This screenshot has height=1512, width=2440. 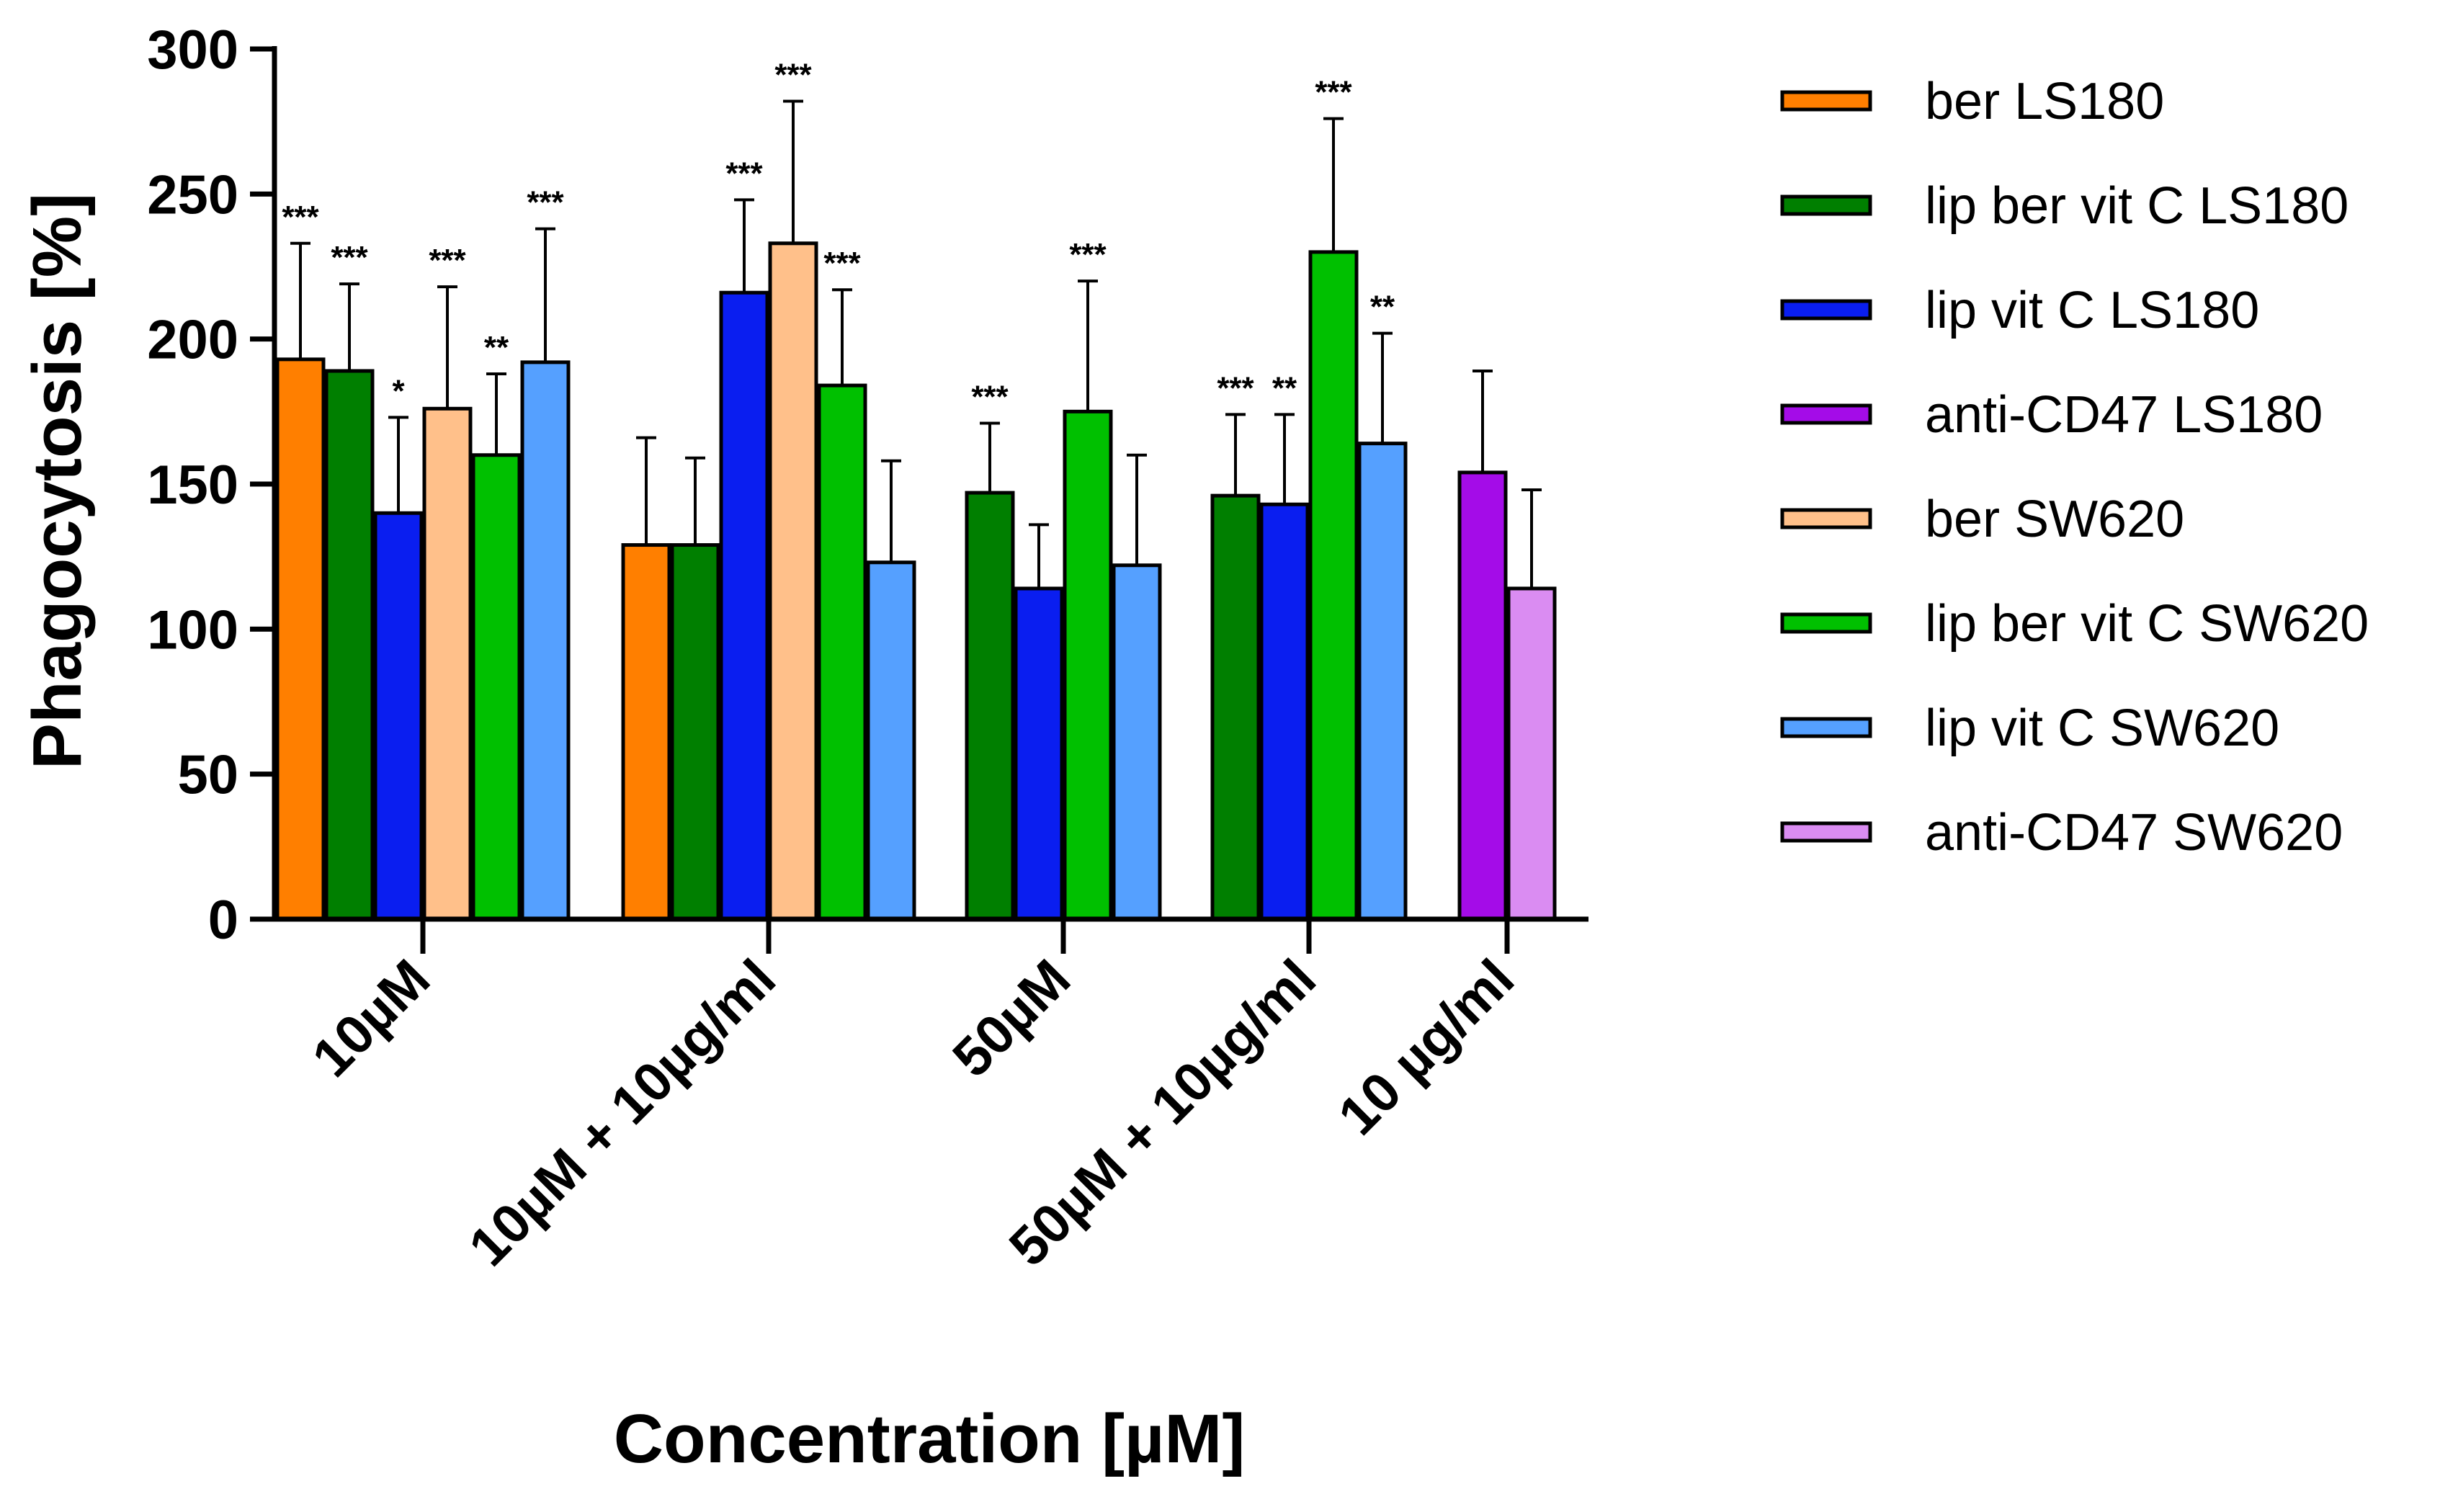 I want to click on legend-lip-ber-vit-c-ls180-swatch, so click(x=1826, y=205).